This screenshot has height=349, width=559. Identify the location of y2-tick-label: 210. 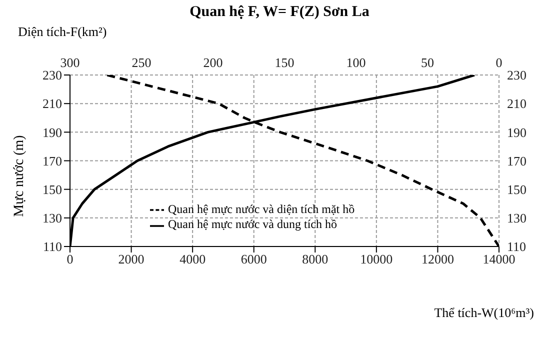
(516, 104).